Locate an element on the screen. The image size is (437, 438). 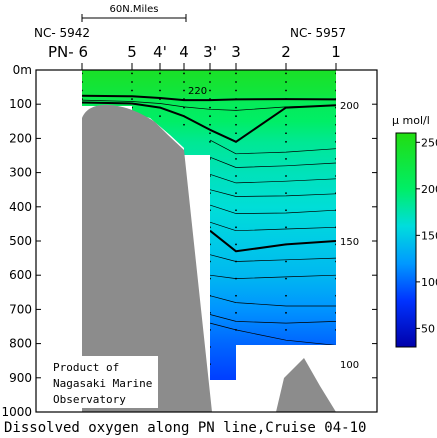
colorbar-unit: μ mol/l is located at coordinates (411, 120).